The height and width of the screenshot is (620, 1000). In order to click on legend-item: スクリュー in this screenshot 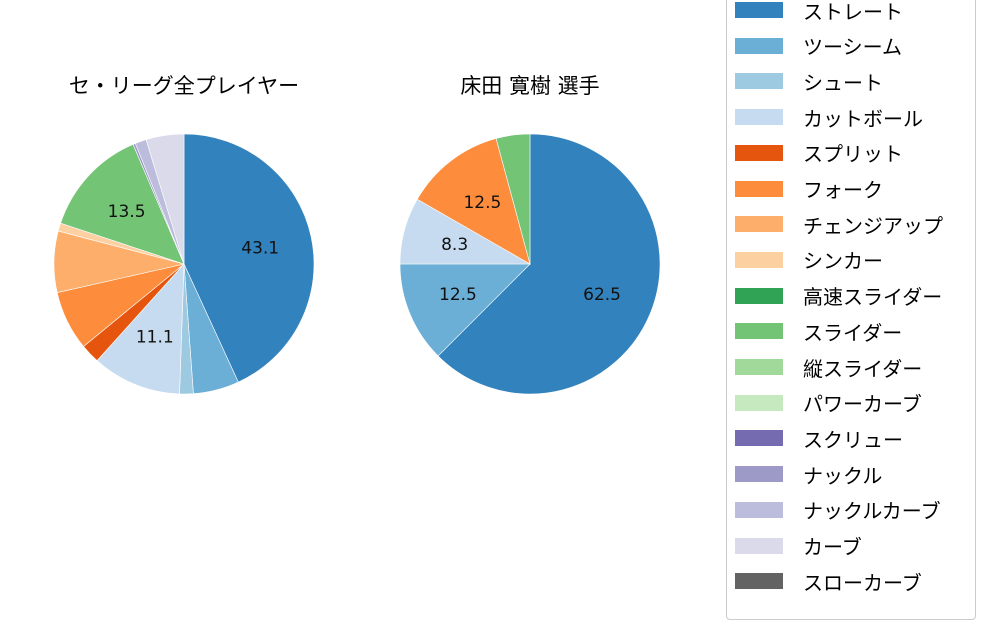, I will do `click(819, 439)`.